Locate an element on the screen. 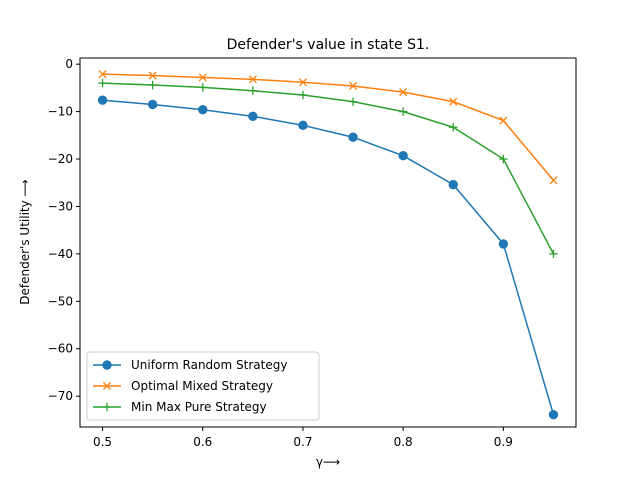  y-tick-label: −50 is located at coordinates (60, 301).